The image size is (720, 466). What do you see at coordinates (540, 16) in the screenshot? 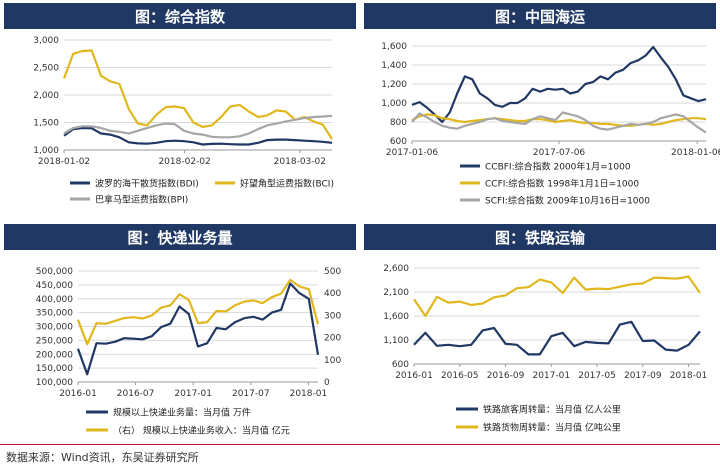
I see `chart-title: 图：中国海运` at bounding box center [540, 16].